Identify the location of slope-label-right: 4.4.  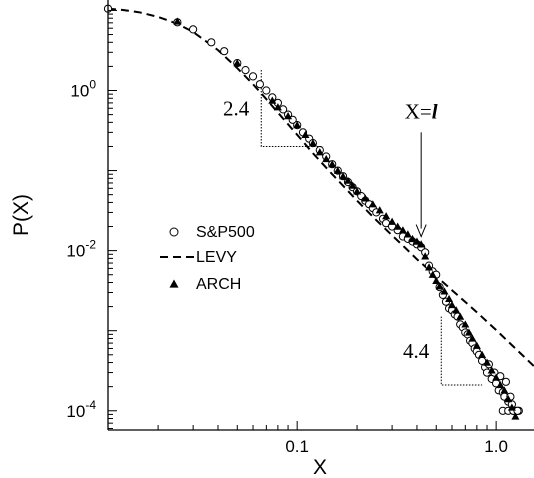
(416, 351).